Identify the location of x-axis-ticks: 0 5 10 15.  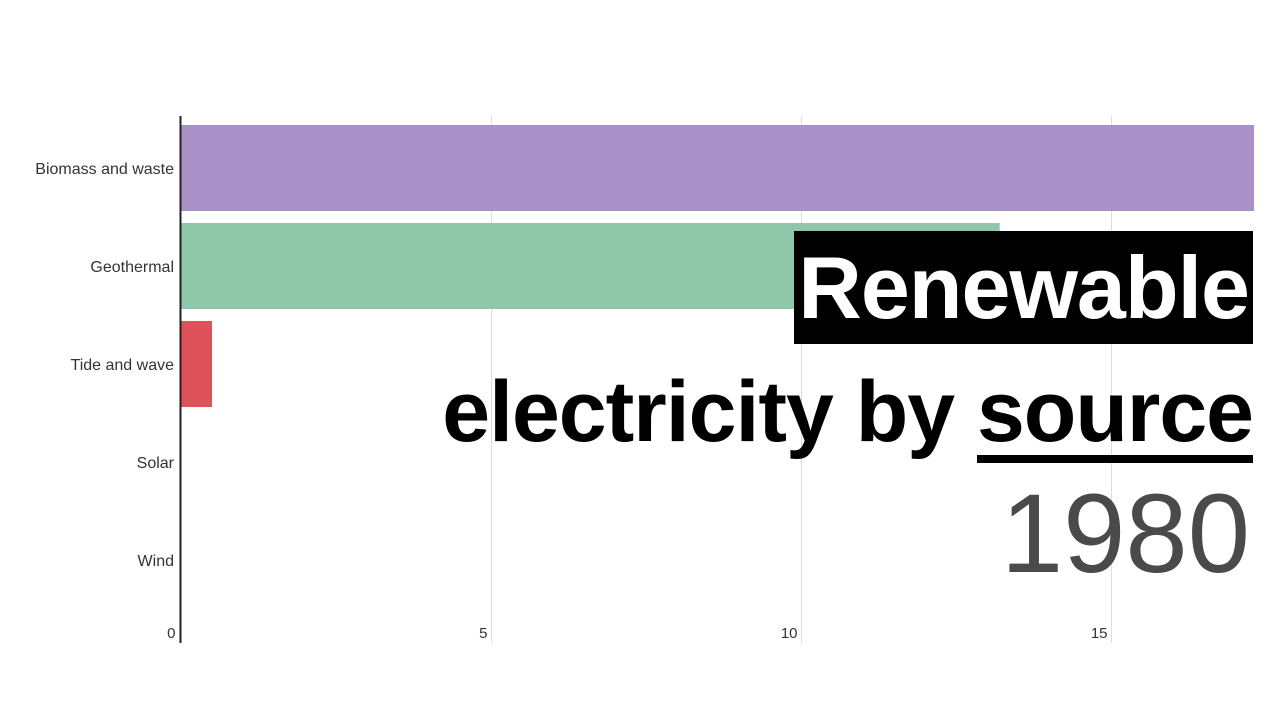
(637, 633).